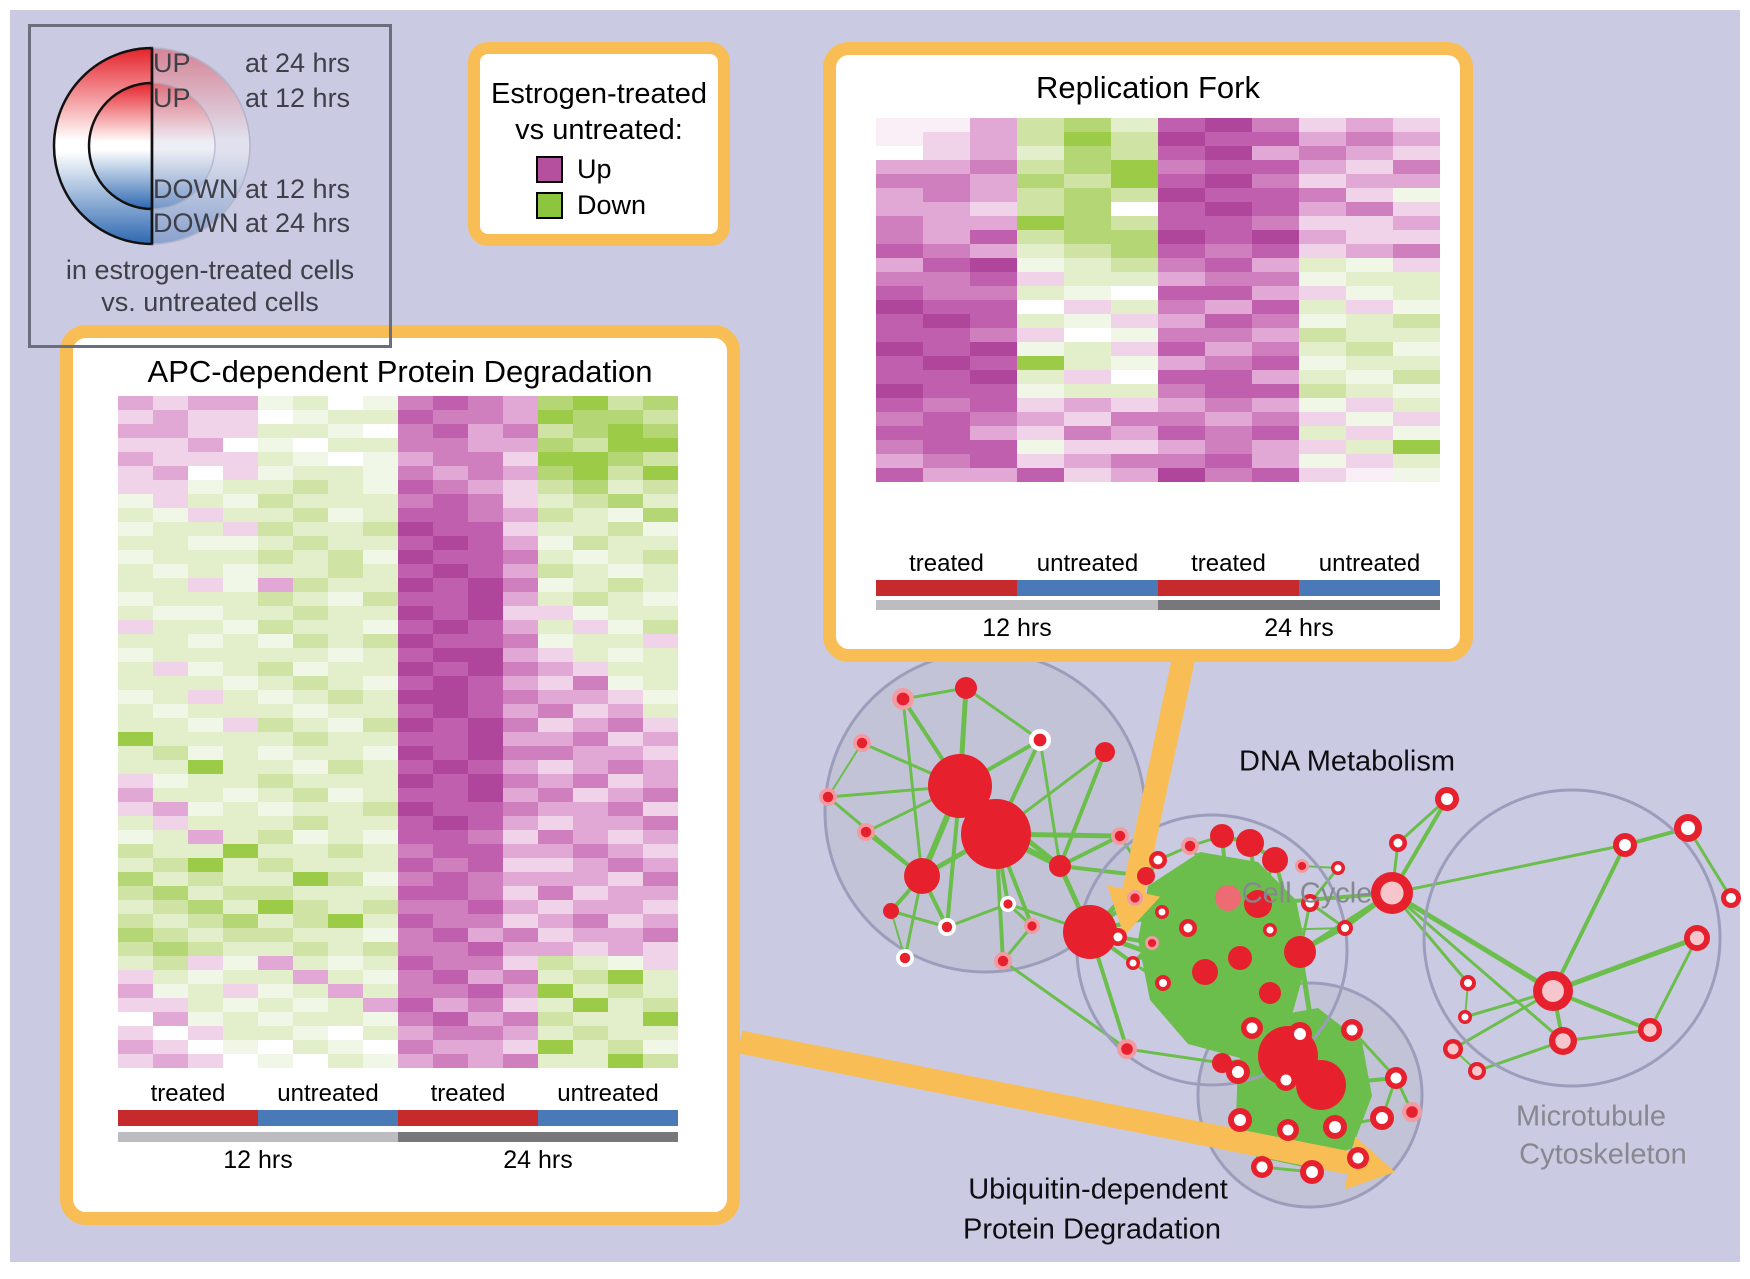 This screenshot has height=1279, width=1750. Describe the element at coordinates (845, 770) in the screenshot. I see `network-edge` at that location.